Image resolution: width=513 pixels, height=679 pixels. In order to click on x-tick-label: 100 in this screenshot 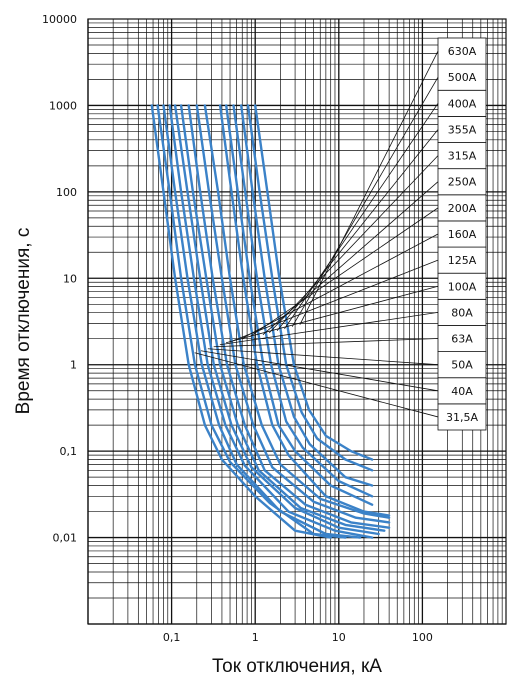, I will do `click(422, 637)`.